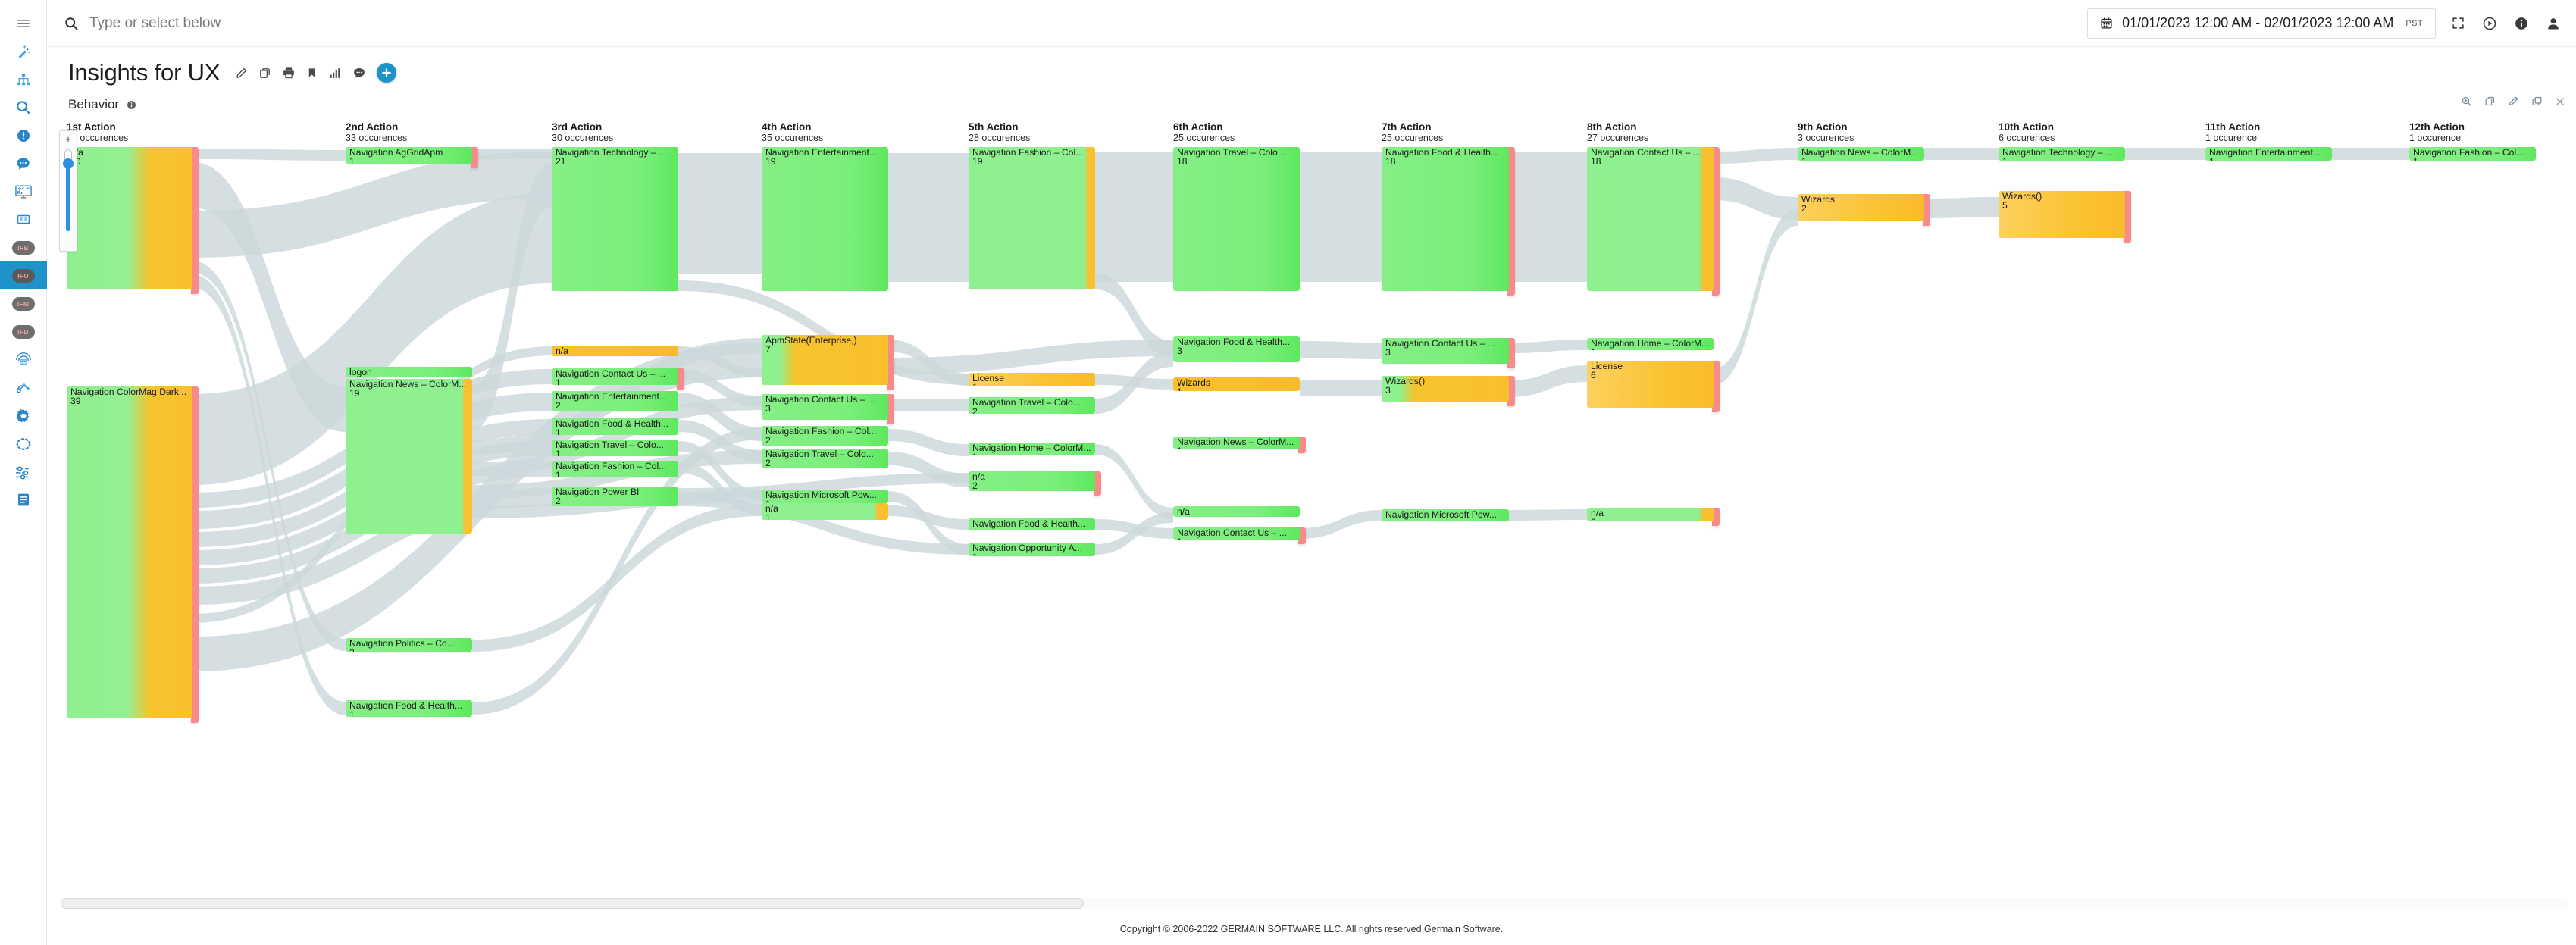 The width and height of the screenshot is (2576, 945). Describe the element at coordinates (2537, 101) in the screenshot. I see `duplicate-icon` at that location.